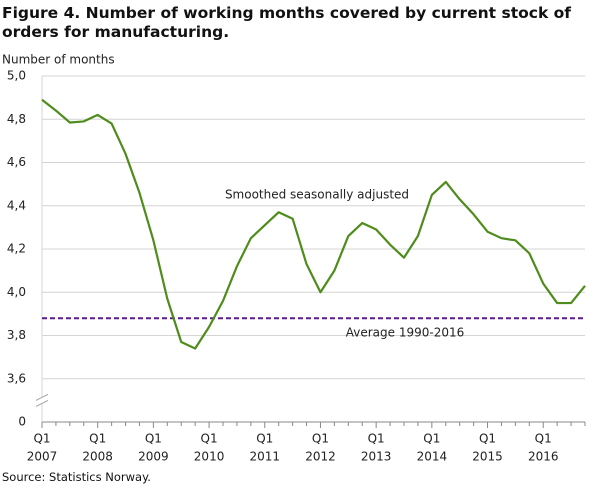  I want to click on x-tick-label: 2014, so click(432, 457).